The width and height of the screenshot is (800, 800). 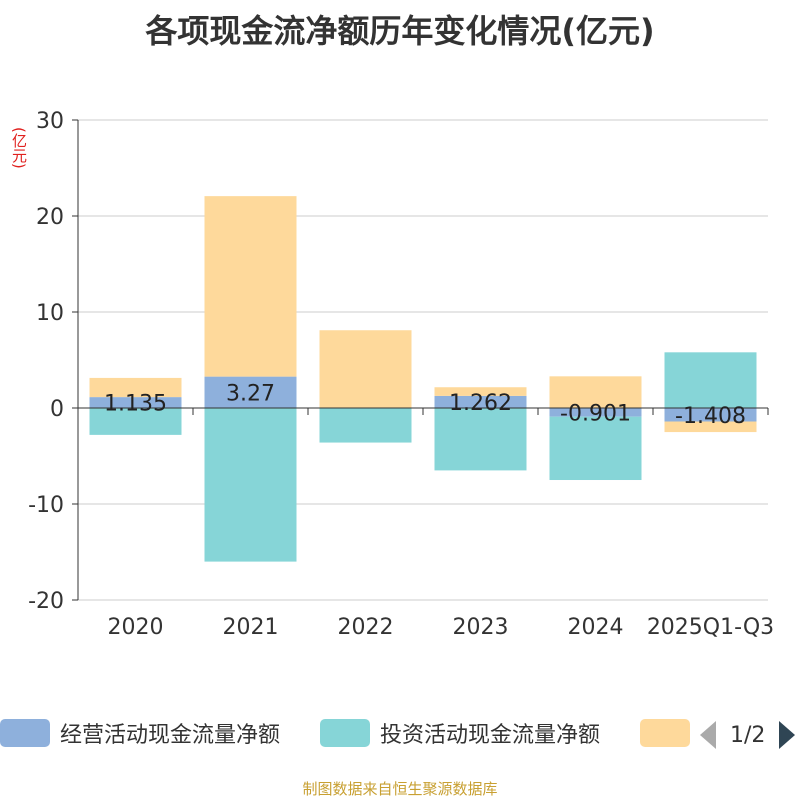 I want to click on legend: 经营活动现金流量净额 投资活动现金流量净额 1/2, so click(x=400, y=735).